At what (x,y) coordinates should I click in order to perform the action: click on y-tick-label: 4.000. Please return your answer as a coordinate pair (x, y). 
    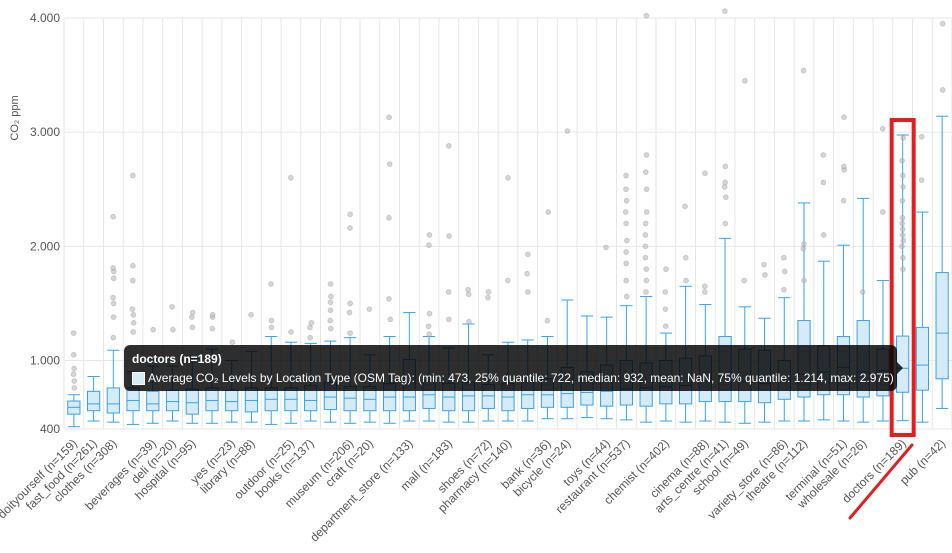
    Looking at the image, I should click on (45, 18).